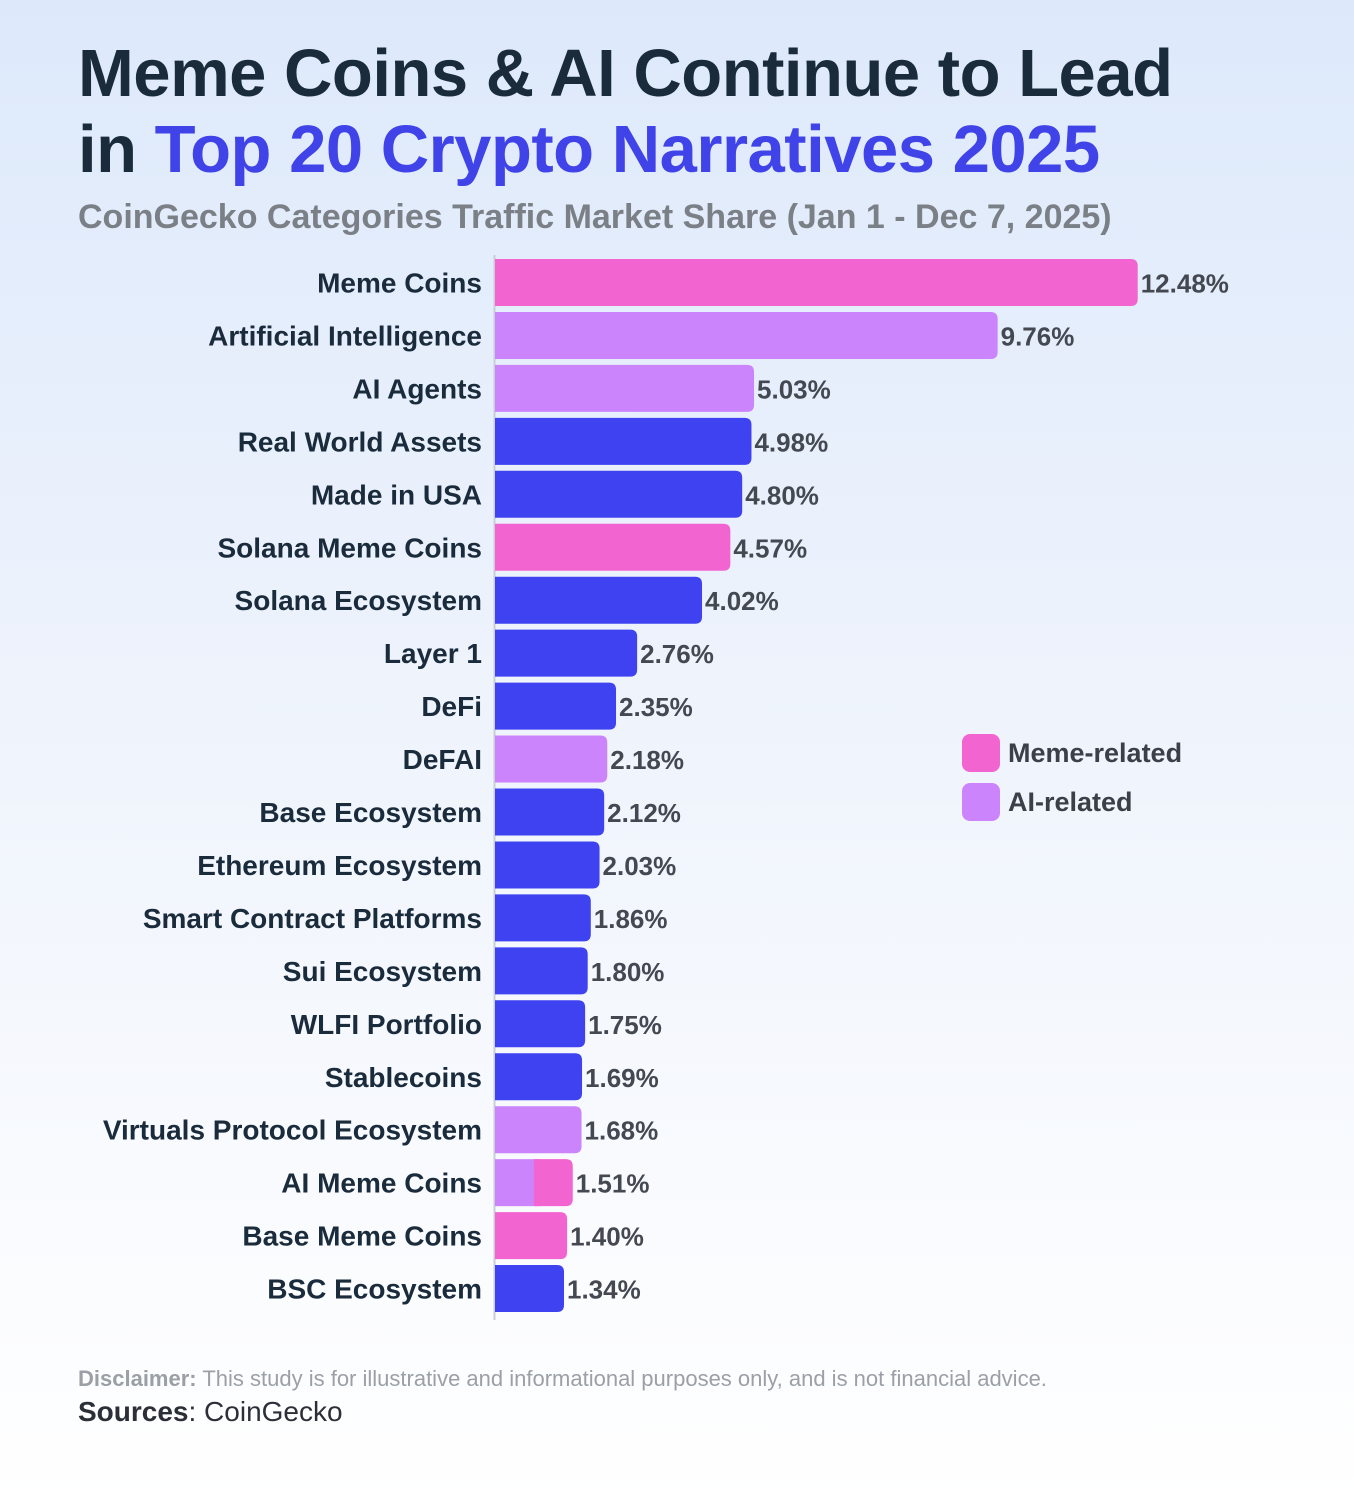  Describe the element at coordinates (791, 442) in the screenshot. I see `value-label-real-world-assets: 4.98%` at that location.